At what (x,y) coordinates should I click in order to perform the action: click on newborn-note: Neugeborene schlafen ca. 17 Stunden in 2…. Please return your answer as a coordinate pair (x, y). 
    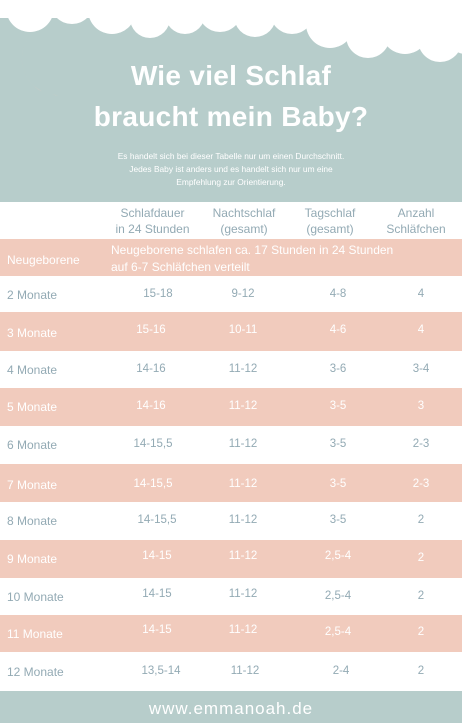
    Looking at the image, I should click on (252, 259).